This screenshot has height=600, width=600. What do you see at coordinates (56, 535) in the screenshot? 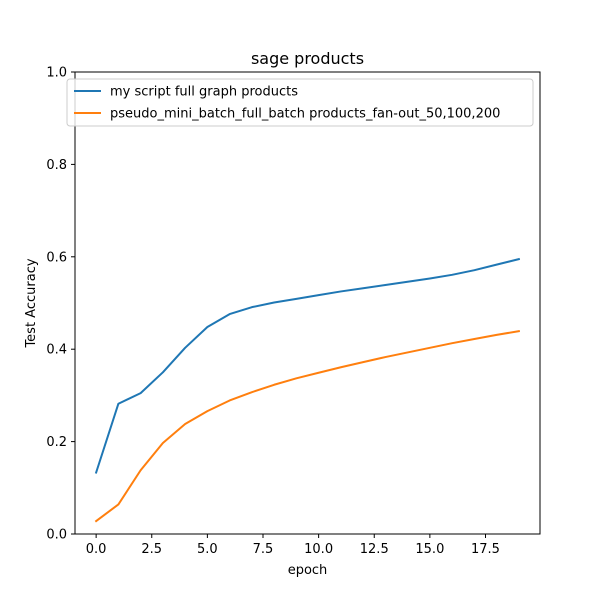
I see `y-tick-label: 0.0` at bounding box center [56, 535].